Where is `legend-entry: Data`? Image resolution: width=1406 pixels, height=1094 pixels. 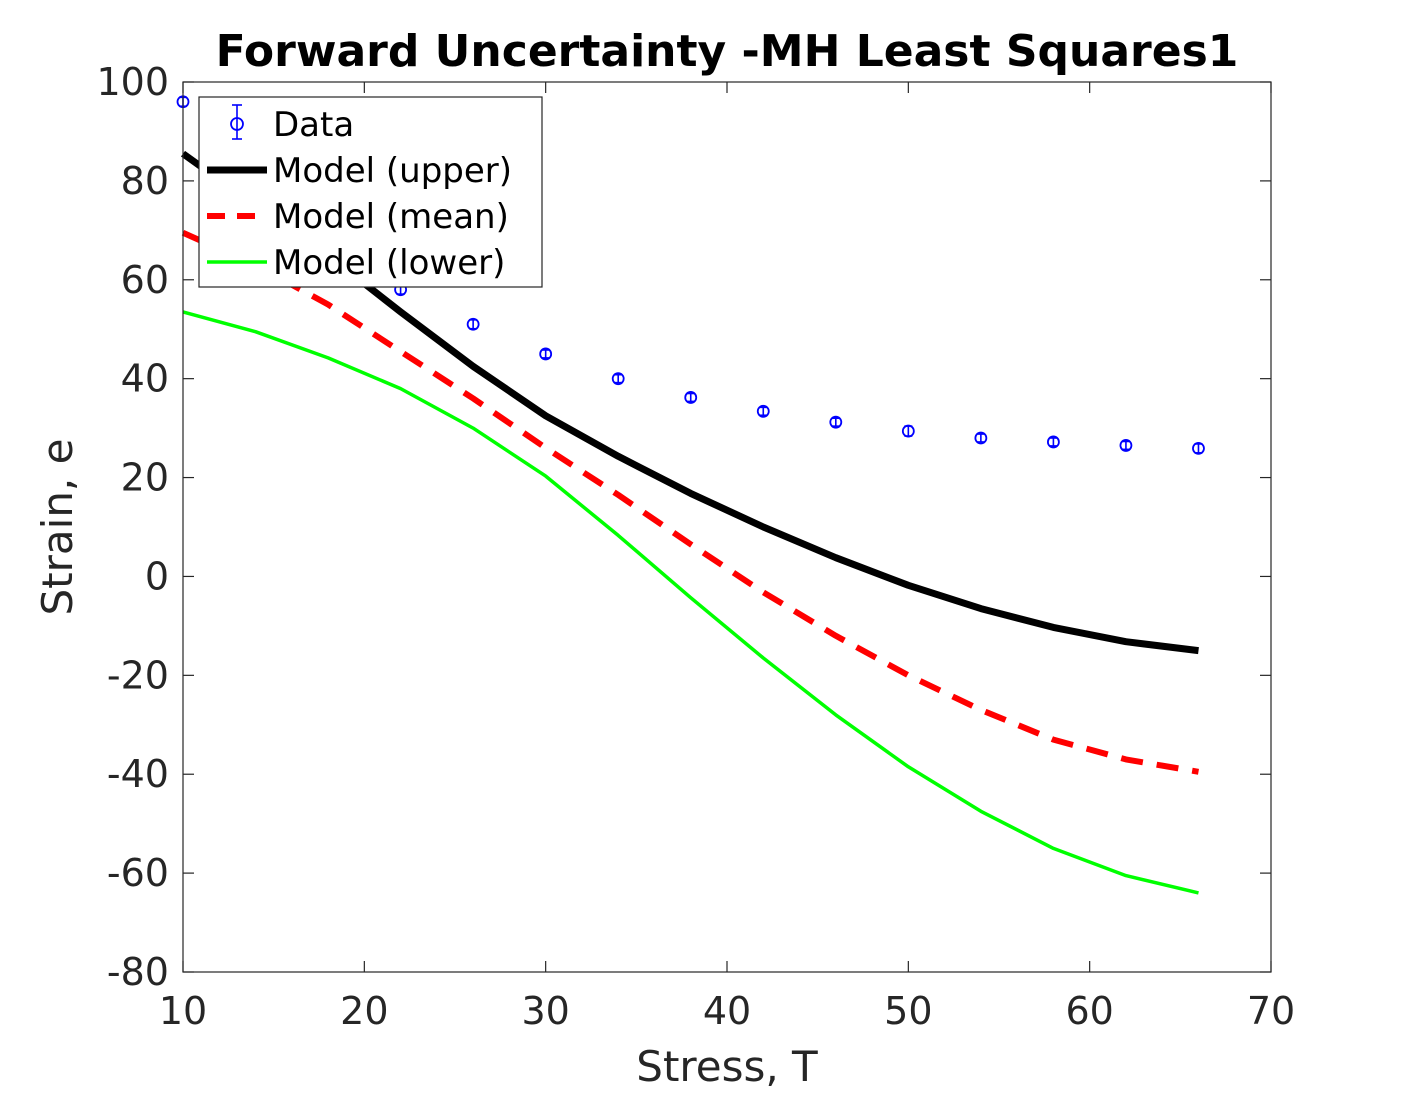 legend-entry: Data is located at coordinates (292, 124).